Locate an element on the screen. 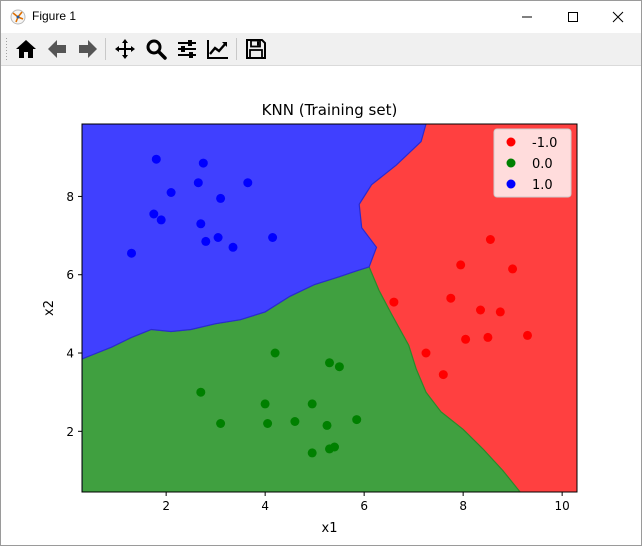 This screenshot has width=642, height=549. close-button is located at coordinates (618, 17).